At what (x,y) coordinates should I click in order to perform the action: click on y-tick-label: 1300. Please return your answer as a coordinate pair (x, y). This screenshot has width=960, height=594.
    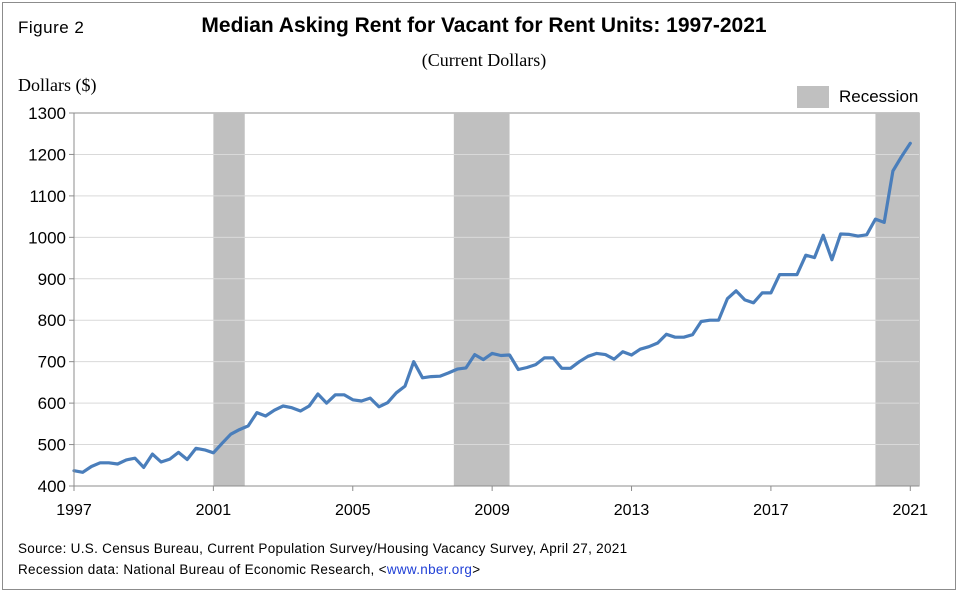
    Looking at the image, I should click on (47, 113).